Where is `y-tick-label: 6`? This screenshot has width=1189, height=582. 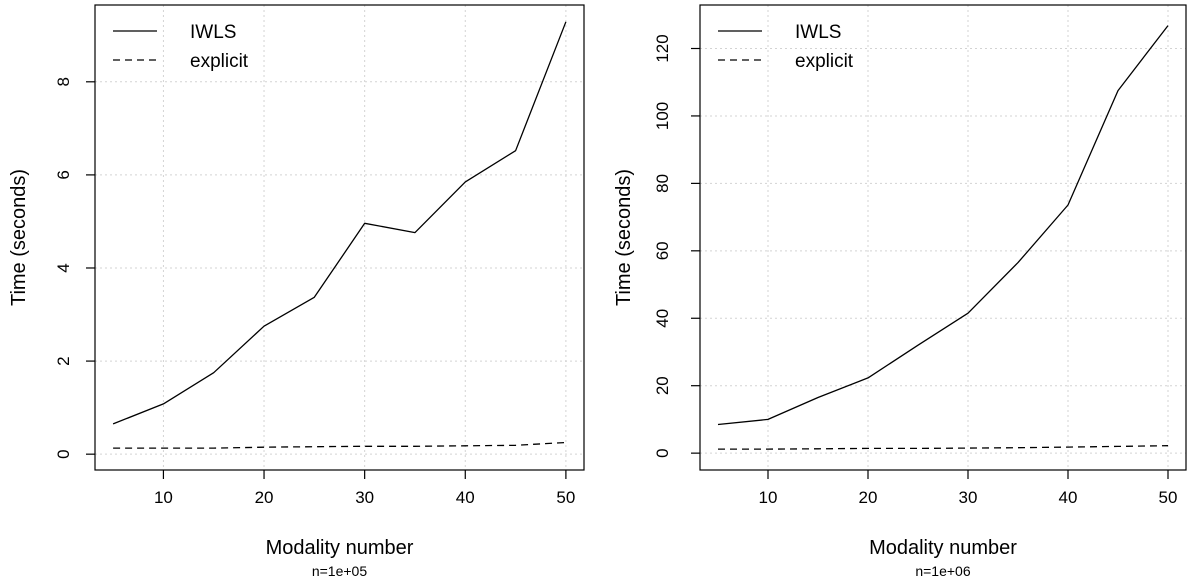 y-tick-label: 6 is located at coordinates (63, 174).